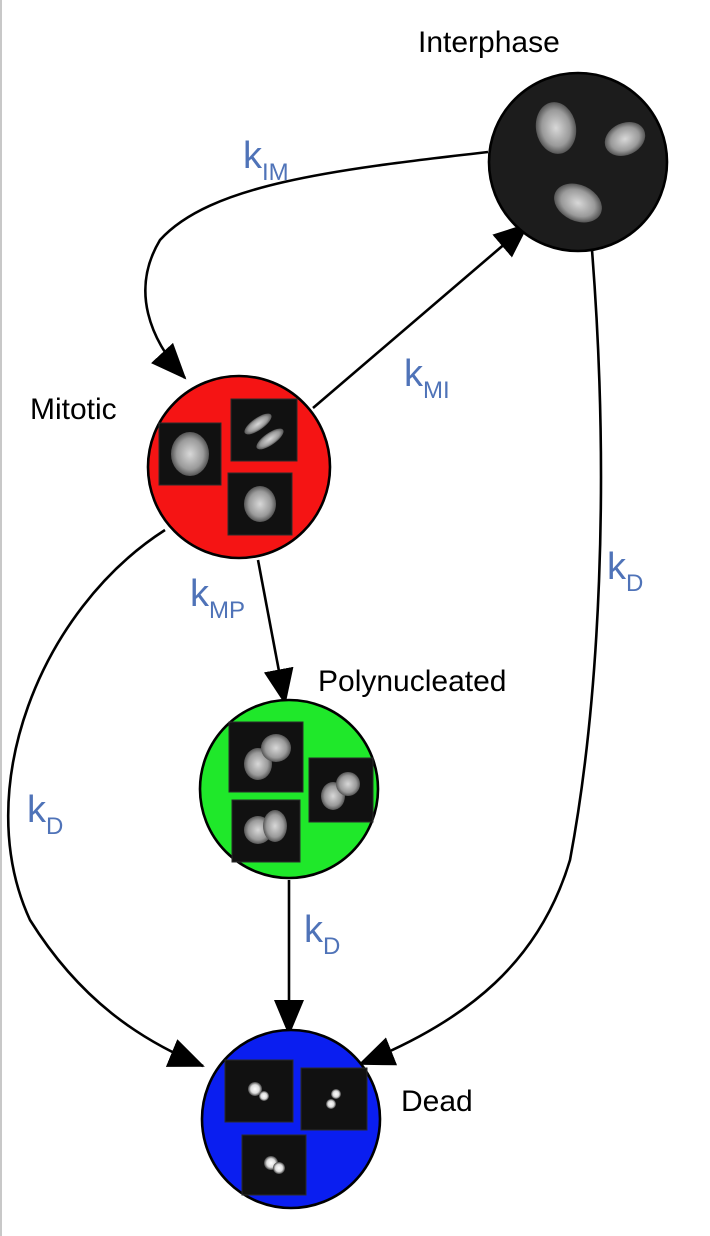  Describe the element at coordinates (279, 1168) in the screenshot. I see `dead-fragment-3b` at that location.